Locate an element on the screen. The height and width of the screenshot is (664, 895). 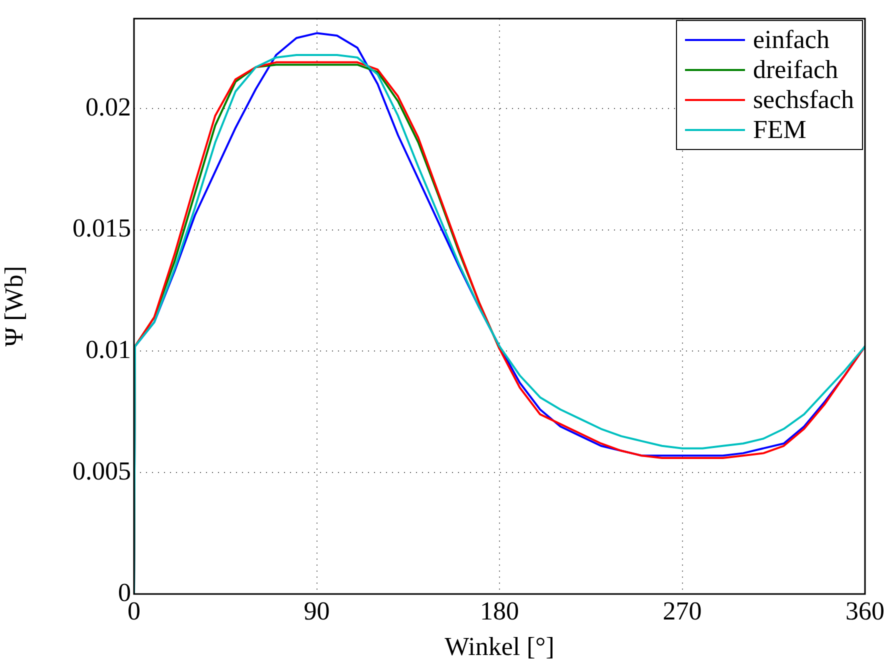
y-tick-label: 0.005 is located at coordinates (101, 471).